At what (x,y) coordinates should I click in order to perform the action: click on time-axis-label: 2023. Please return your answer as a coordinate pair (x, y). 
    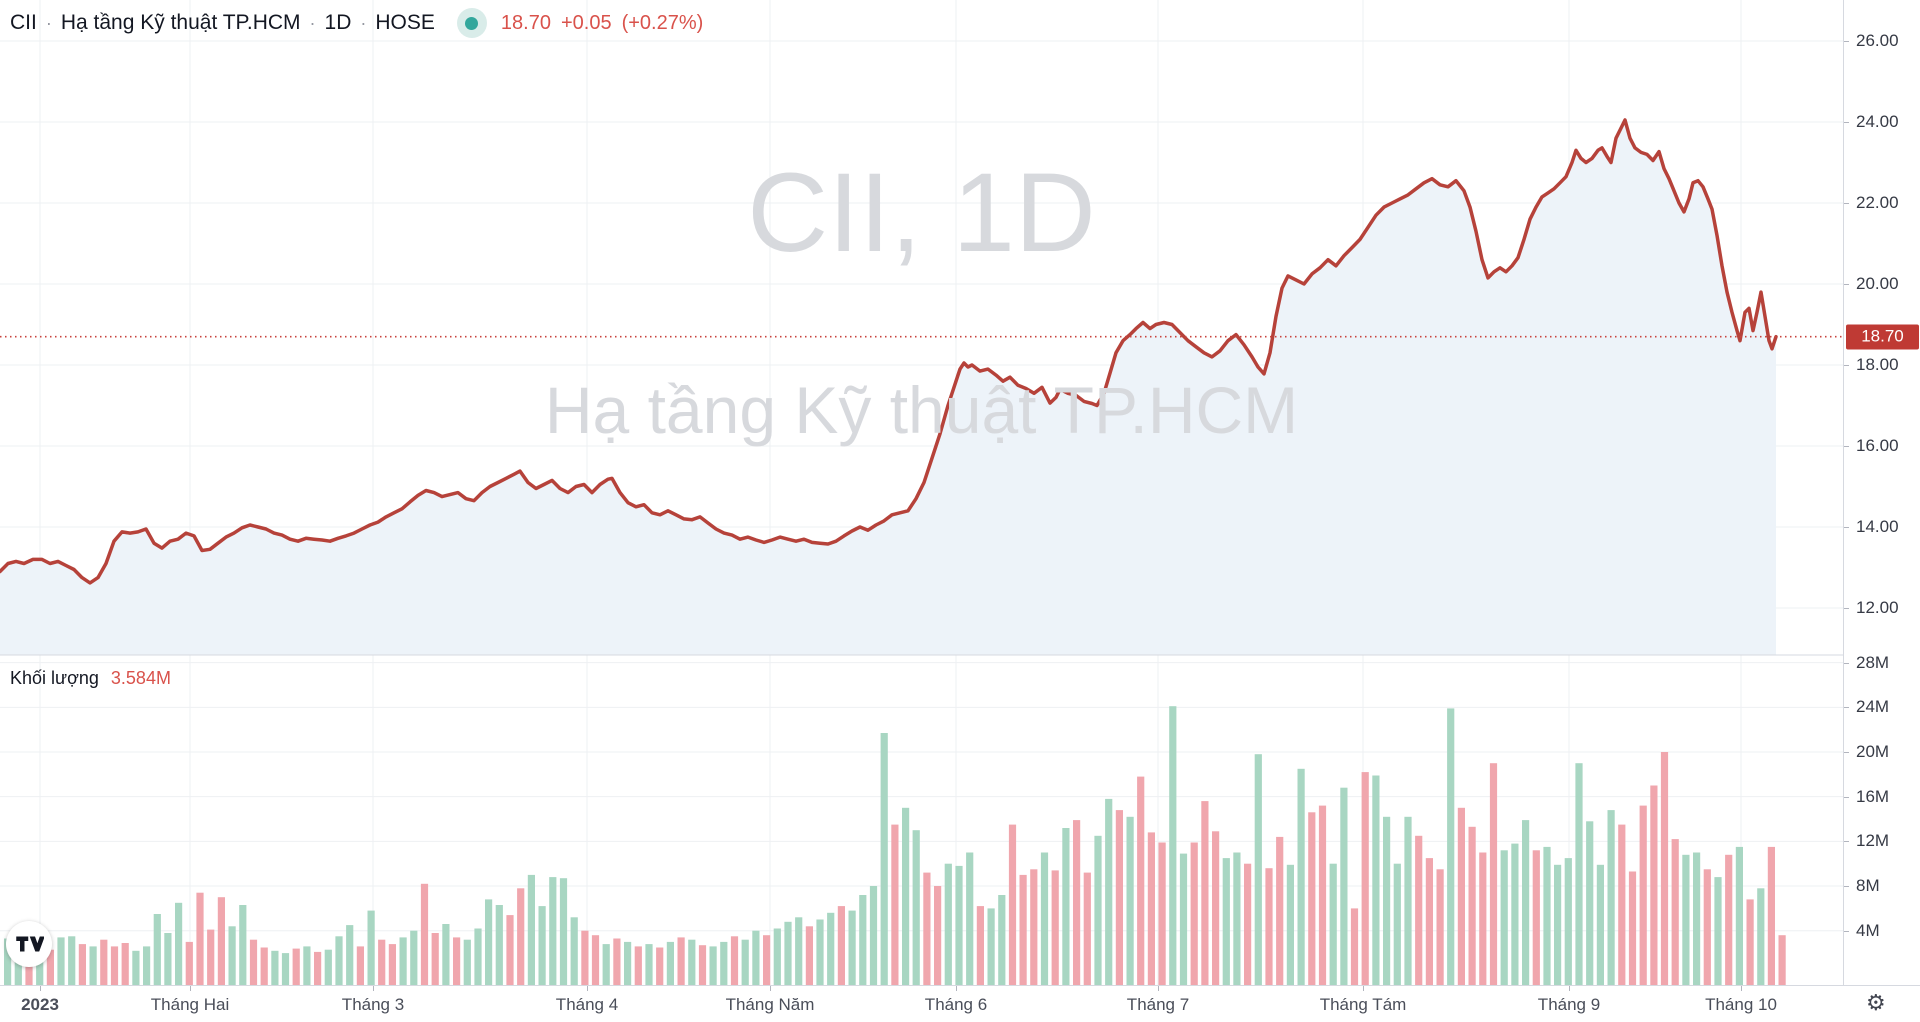
    Looking at the image, I should click on (40, 1004).